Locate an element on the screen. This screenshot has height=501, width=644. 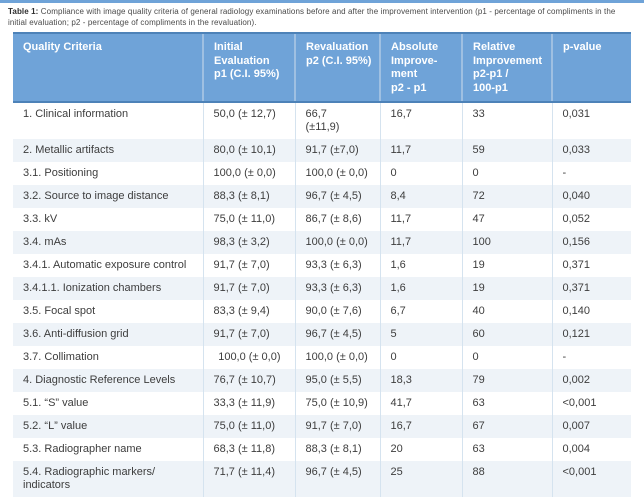
cell-criteria: 2. Metallic artifacts is located at coordinates (69, 150).